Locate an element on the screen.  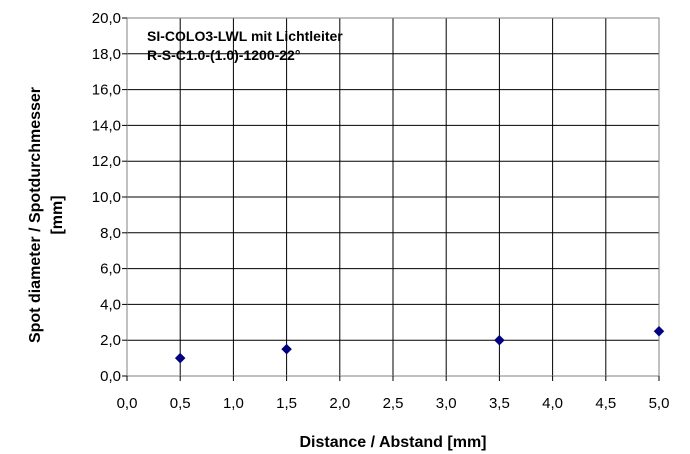
x-tick-label: 2,0 is located at coordinates (339, 403).